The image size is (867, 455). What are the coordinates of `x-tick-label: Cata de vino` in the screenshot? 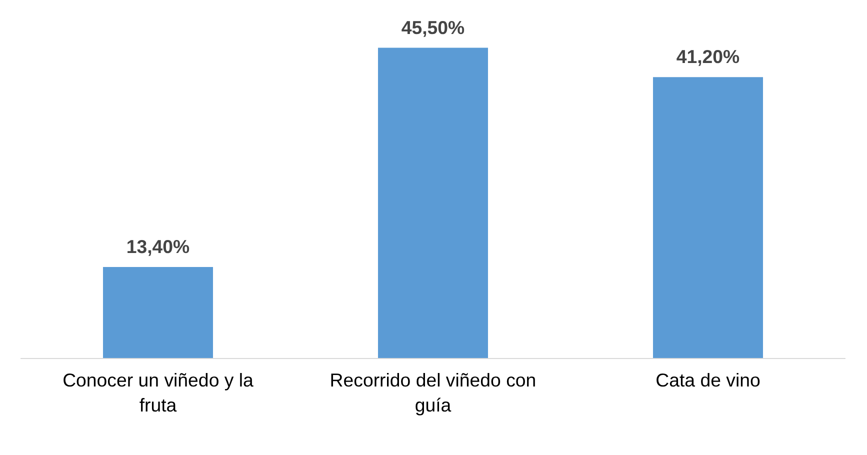 It's located at (708, 380).